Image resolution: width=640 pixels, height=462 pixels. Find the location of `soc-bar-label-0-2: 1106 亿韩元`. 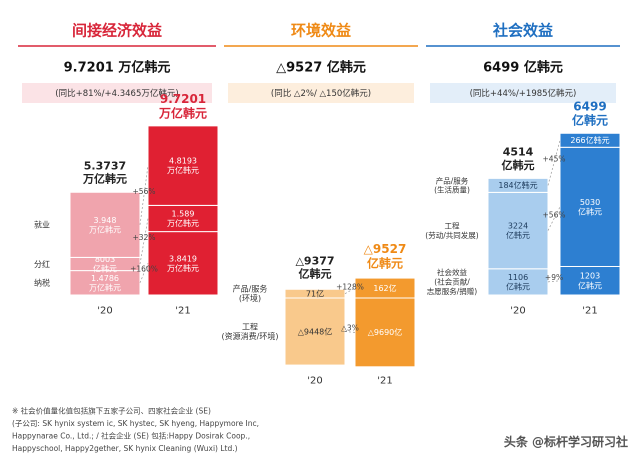

soc-bar-label-0-2: 1106 亿韩元 is located at coordinates (518, 282).